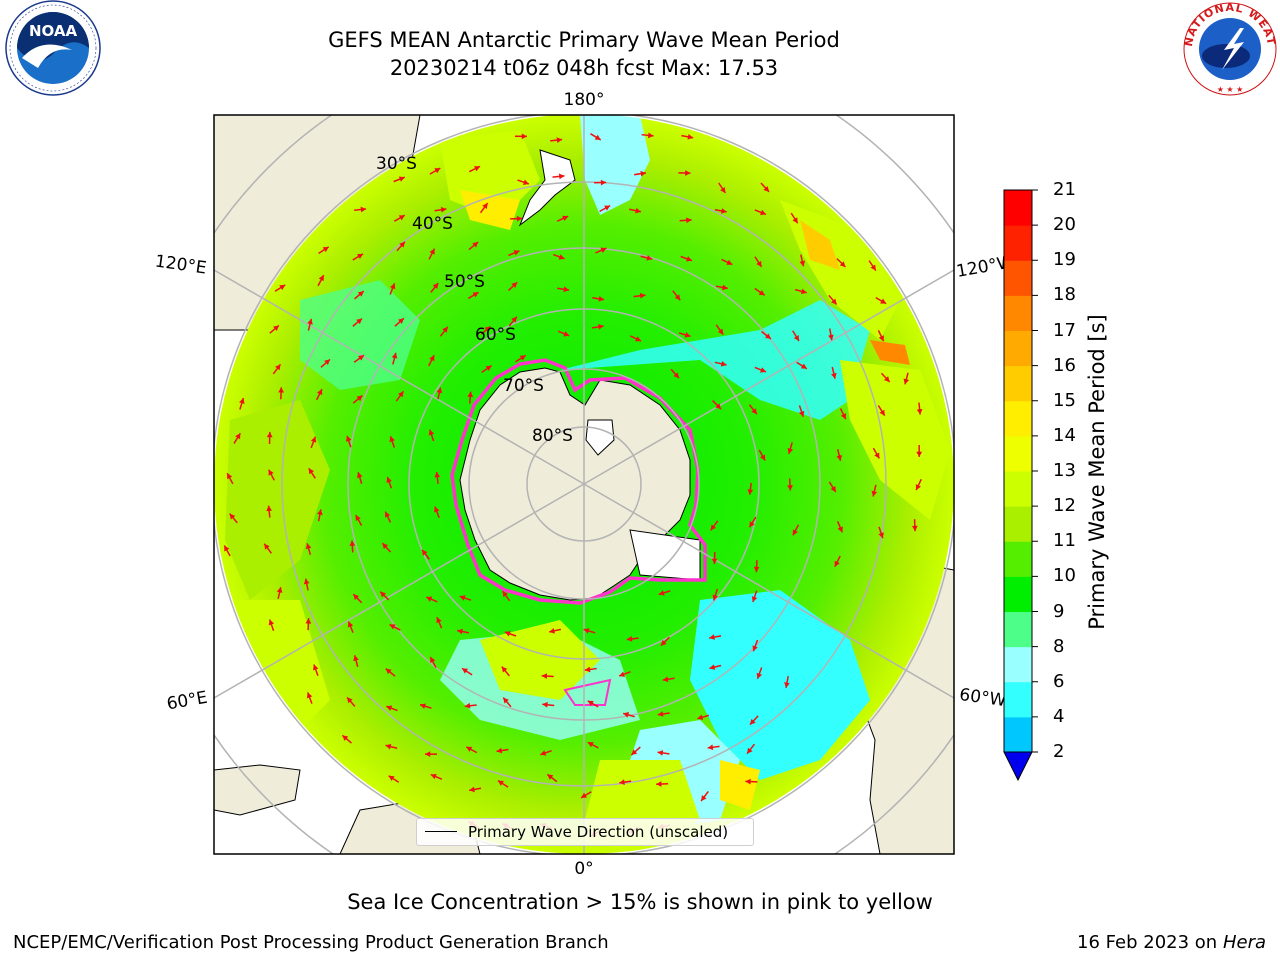 This screenshot has width=1280, height=960. I want to click on colorbar-tick-label: 4, so click(1059, 716).